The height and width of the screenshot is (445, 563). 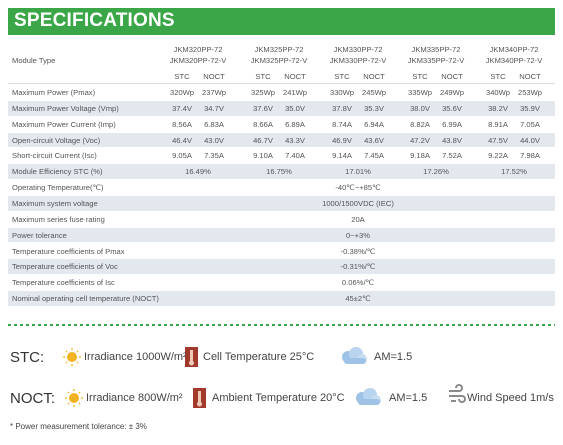 I want to click on cell-value: 7.52A, so click(x=452, y=156).